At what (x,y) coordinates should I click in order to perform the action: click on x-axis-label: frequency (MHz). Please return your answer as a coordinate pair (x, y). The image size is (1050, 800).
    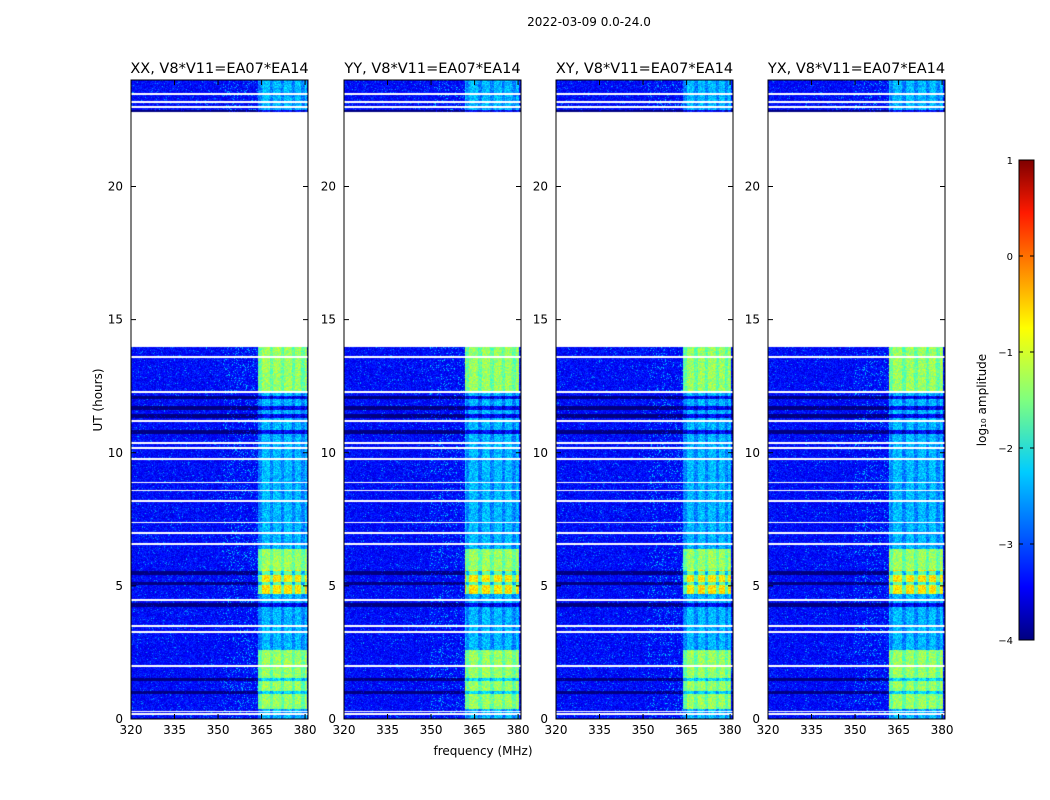
    Looking at the image, I should click on (482, 751).